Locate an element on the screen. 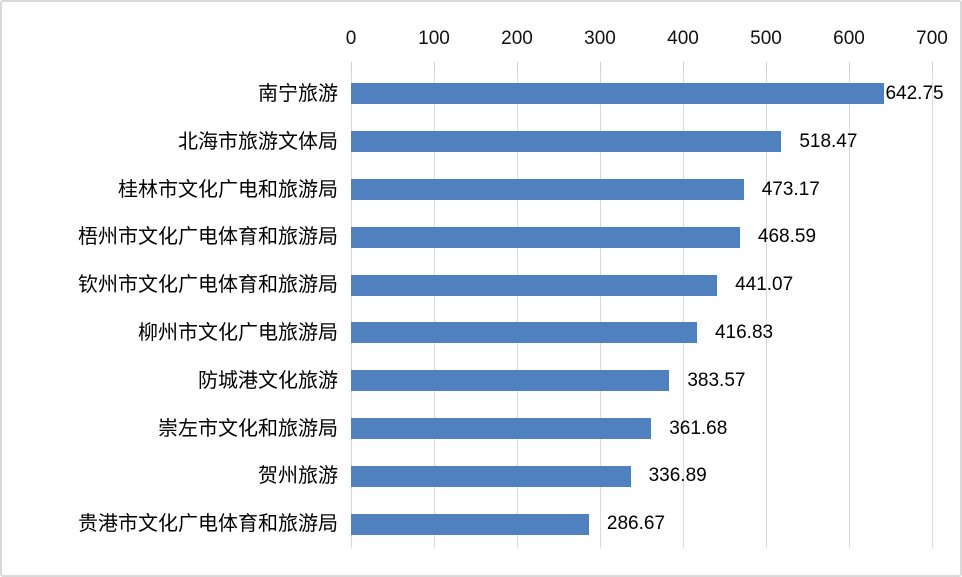  category-label: 北海市旅游文体局 is located at coordinates (258, 141).